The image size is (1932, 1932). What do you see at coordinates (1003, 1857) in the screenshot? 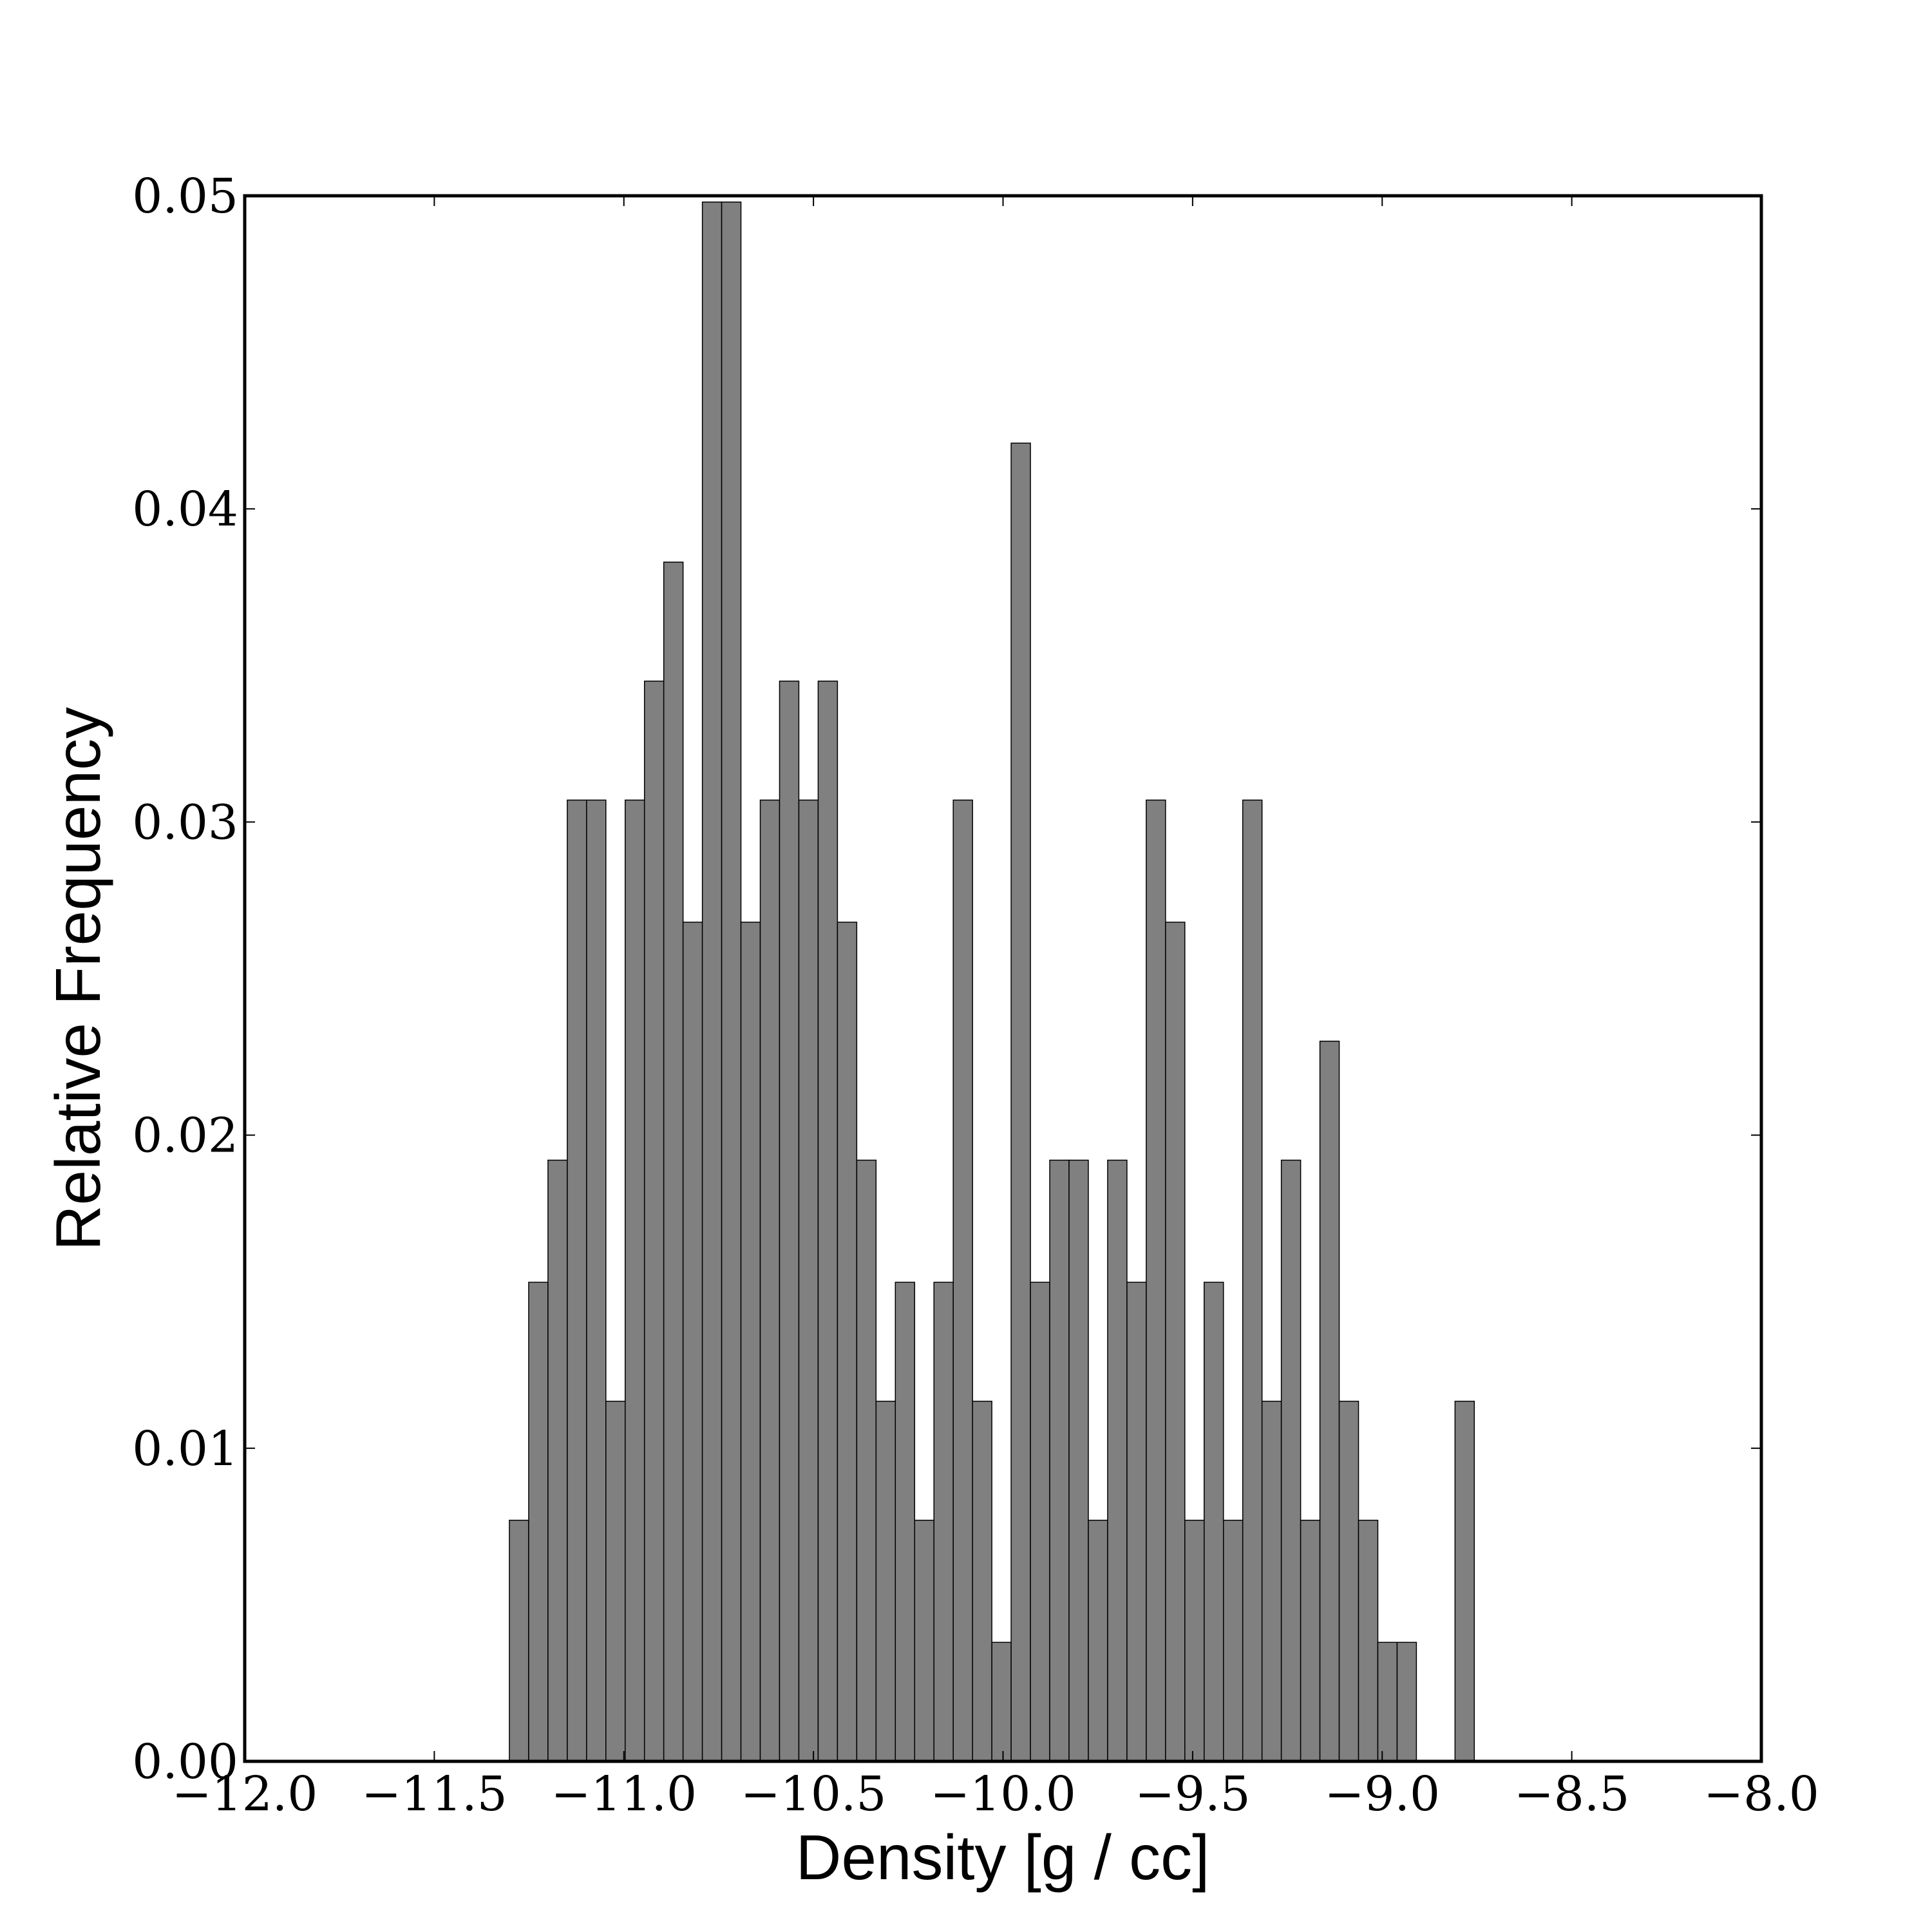
I see `x-axis-label: Density [g / cc]` at bounding box center [1003, 1857].